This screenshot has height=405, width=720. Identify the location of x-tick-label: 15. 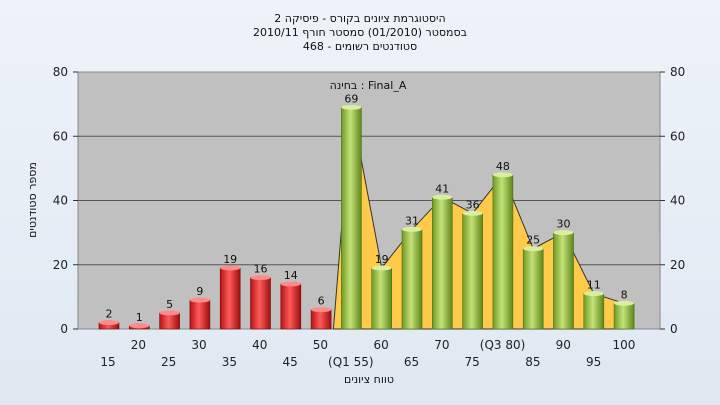
(107, 362).